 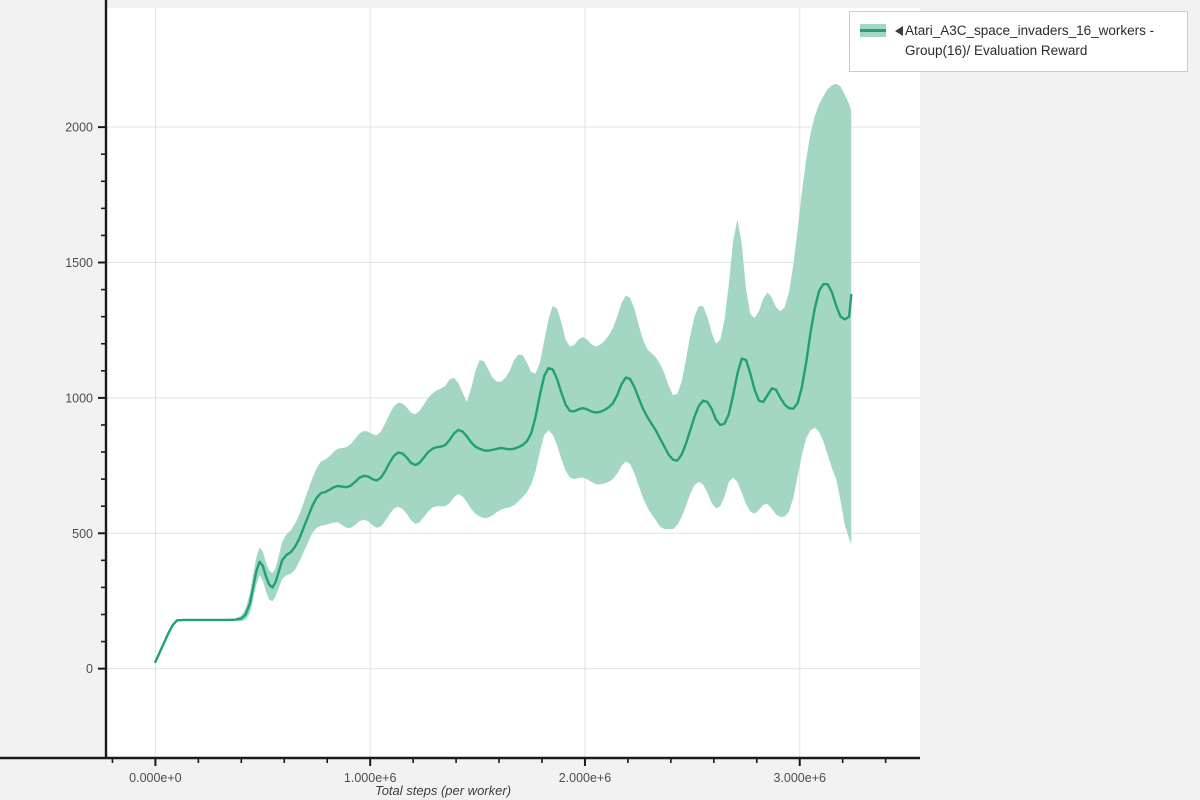 I want to click on legend-line-swatch, so click(x=873, y=30).